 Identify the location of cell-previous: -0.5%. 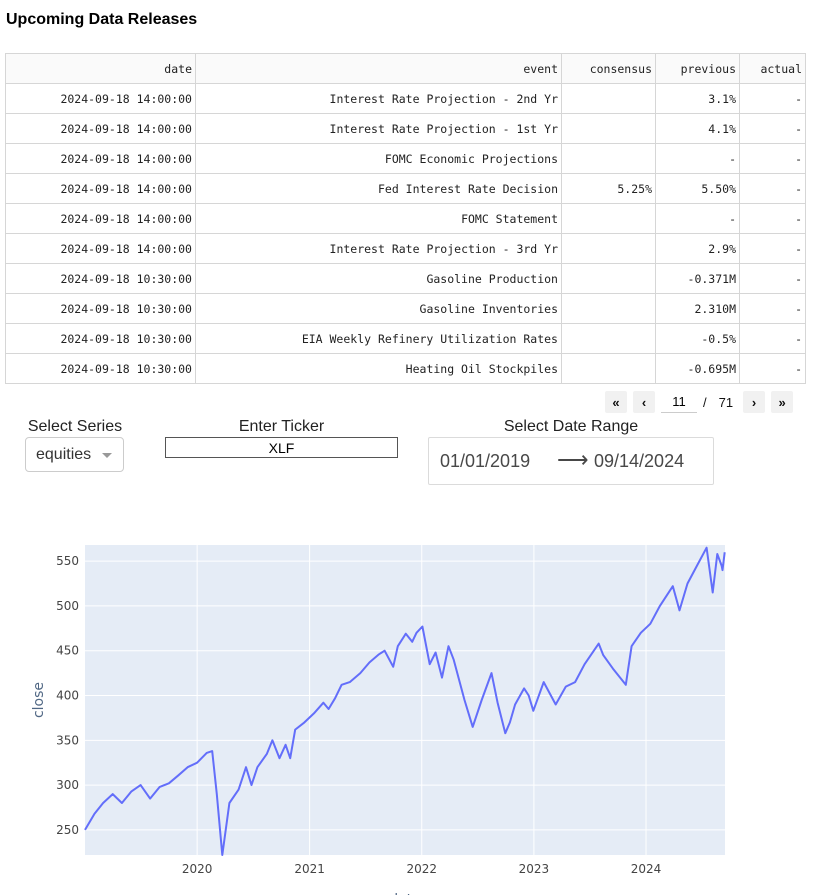
(697, 338).